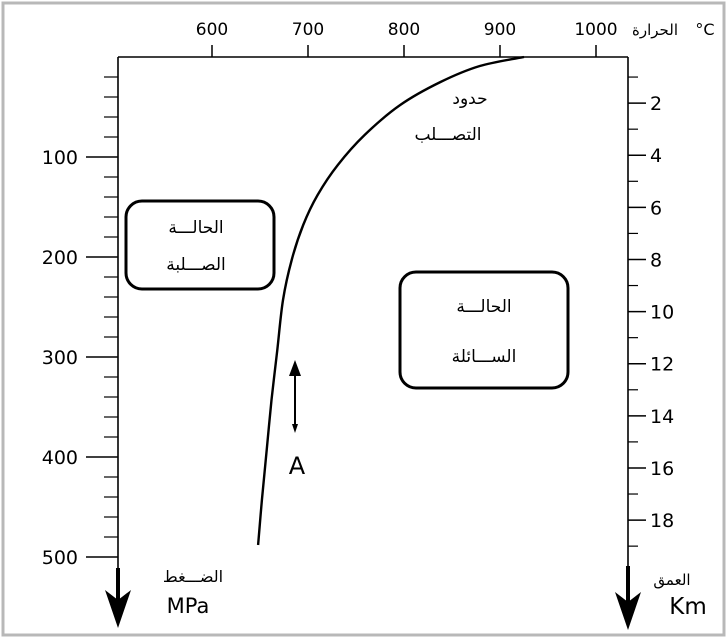 This screenshot has width=728, height=639. I want to click on solidus-label-line-1: حدود, so click(469, 99).